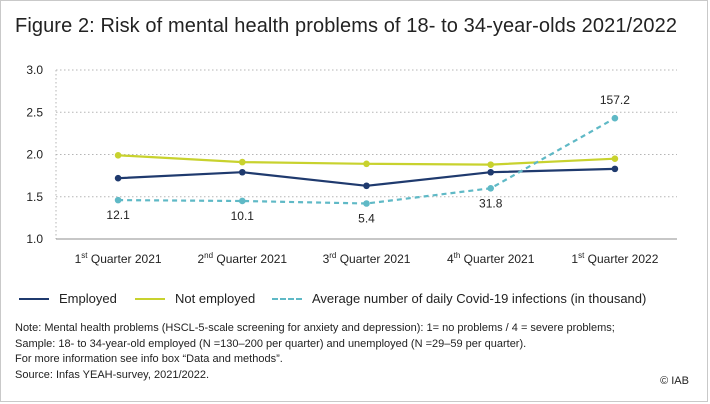 This screenshot has height=404, width=710. I want to click on y-tick-label: 2.0, so click(34, 155).